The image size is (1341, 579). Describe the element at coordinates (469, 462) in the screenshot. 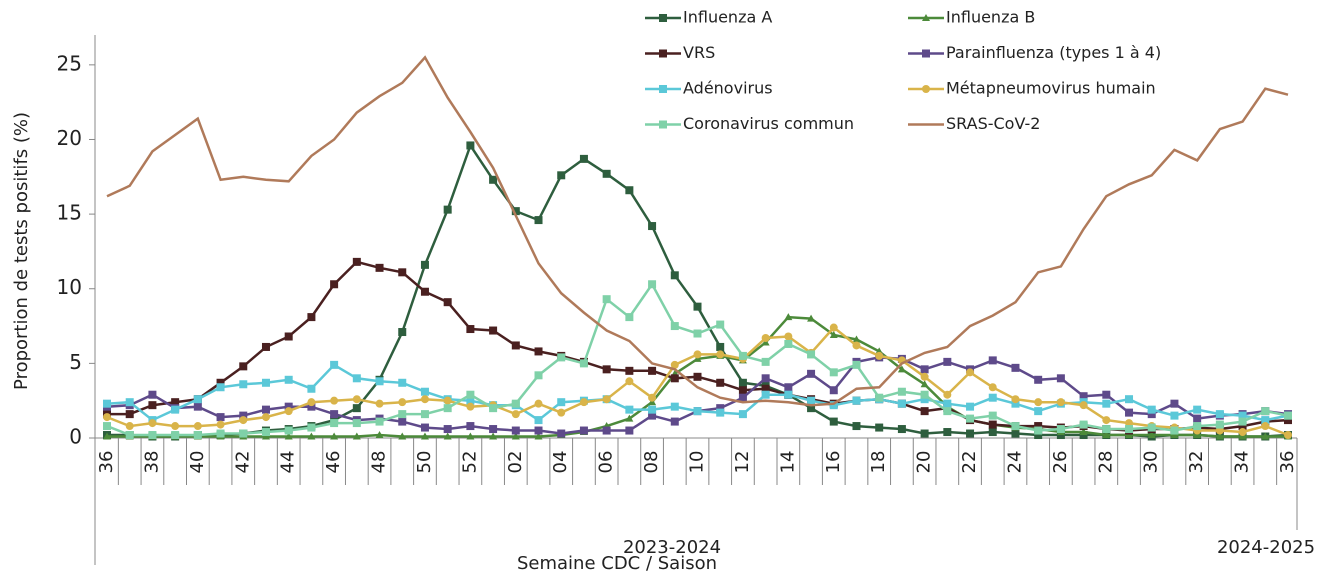

I see `x-tick-label: 52` at that location.